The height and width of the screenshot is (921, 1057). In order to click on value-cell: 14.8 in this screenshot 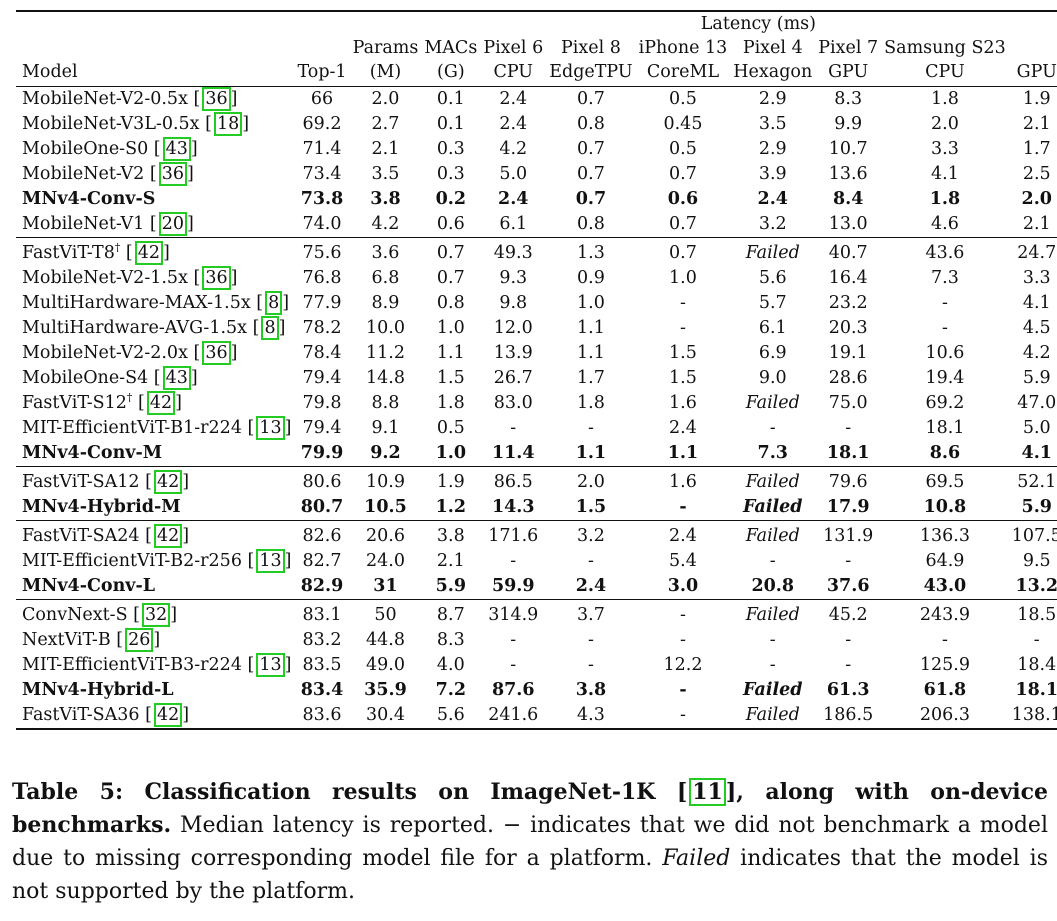, I will do `click(385, 378)`.